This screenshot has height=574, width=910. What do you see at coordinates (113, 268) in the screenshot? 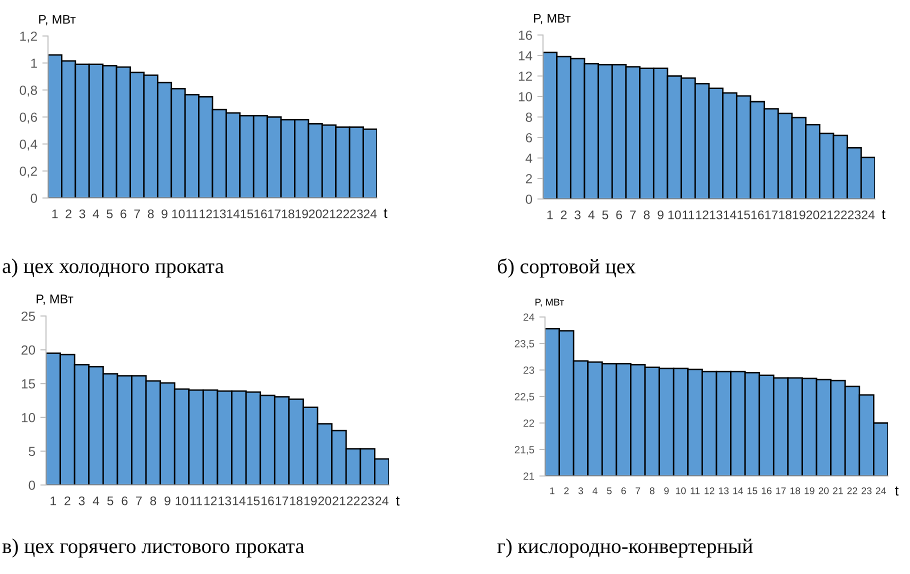
I see `text: а) цех холодного проката` at bounding box center [113, 268].